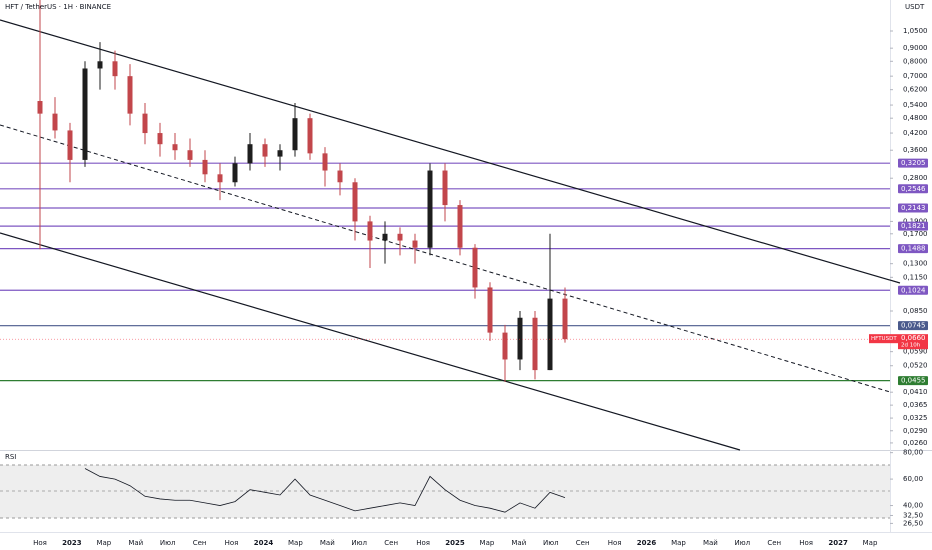 This screenshot has height=550, width=932. I want to click on rsi-tick-label: 32,50, so click(913, 515).